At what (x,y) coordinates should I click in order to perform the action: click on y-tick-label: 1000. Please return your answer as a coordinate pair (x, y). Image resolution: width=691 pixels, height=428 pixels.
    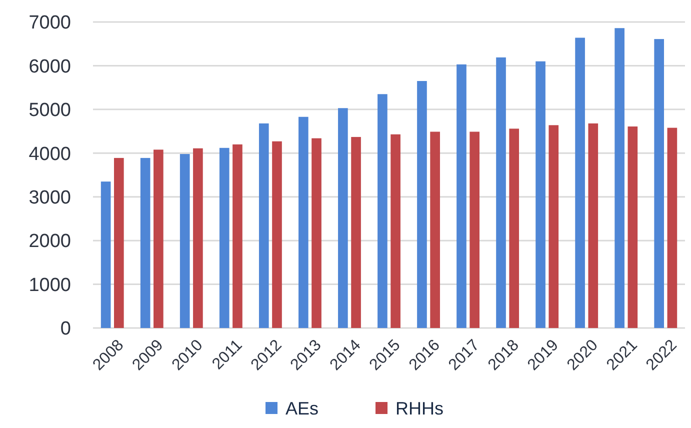
    Looking at the image, I should click on (49, 285).